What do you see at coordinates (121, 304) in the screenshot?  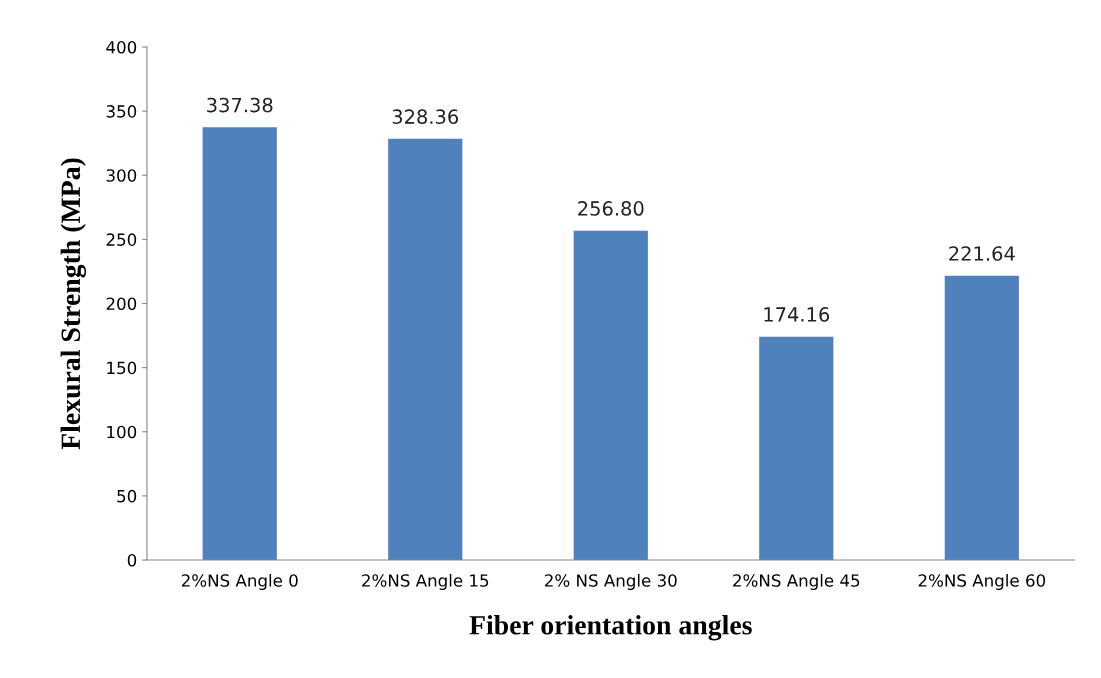 I see `y-tick-label: 200` at bounding box center [121, 304].